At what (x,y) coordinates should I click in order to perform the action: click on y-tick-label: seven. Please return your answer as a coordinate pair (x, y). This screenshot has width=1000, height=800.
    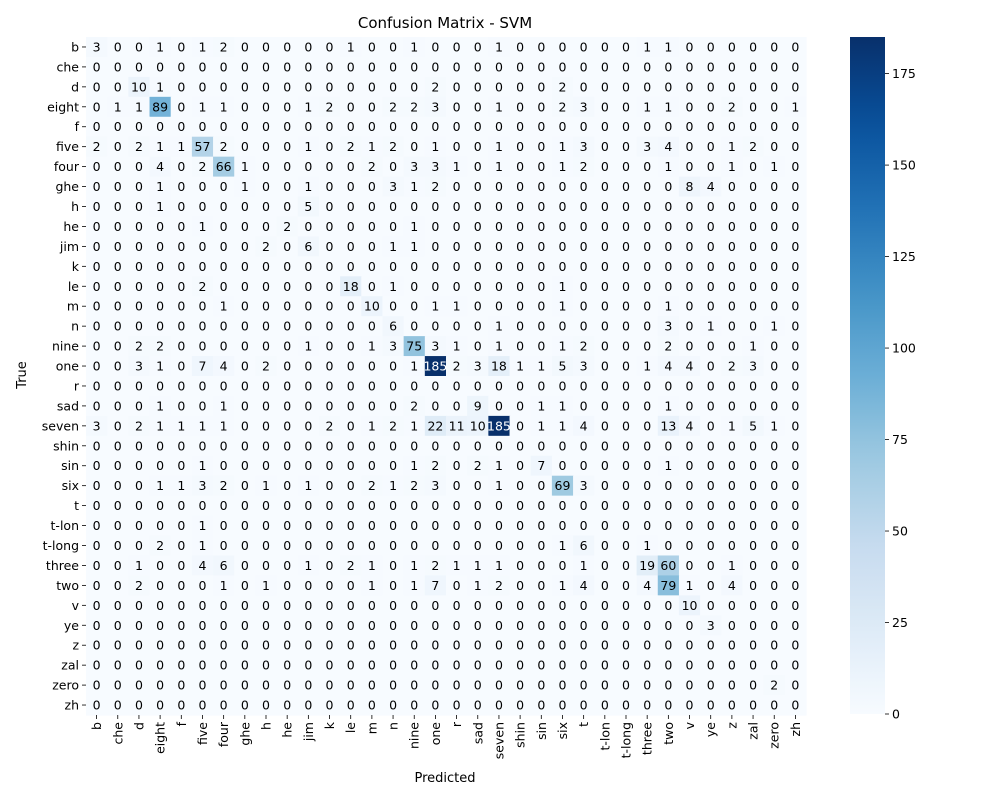
    Looking at the image, I should click on (60, 425).